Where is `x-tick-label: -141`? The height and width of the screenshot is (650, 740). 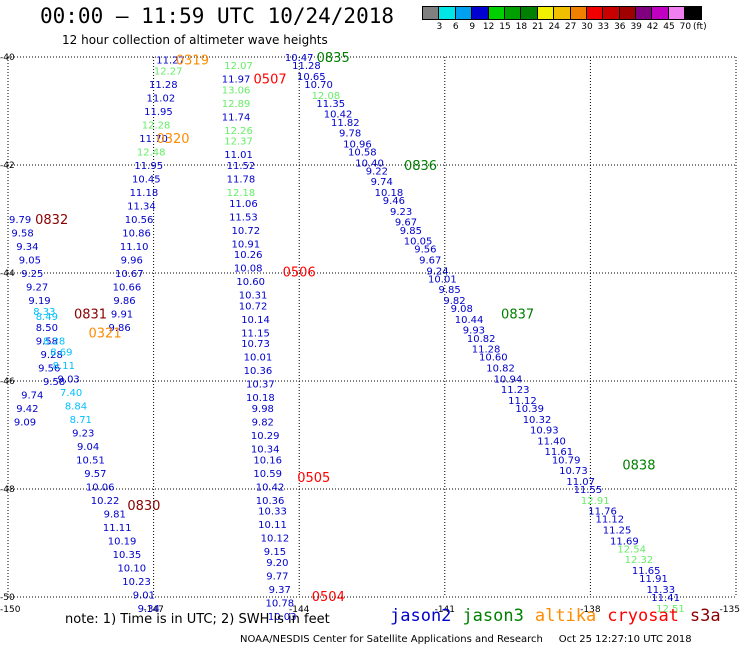 x-tick-label: -141 is located at coordinates (445, 610).